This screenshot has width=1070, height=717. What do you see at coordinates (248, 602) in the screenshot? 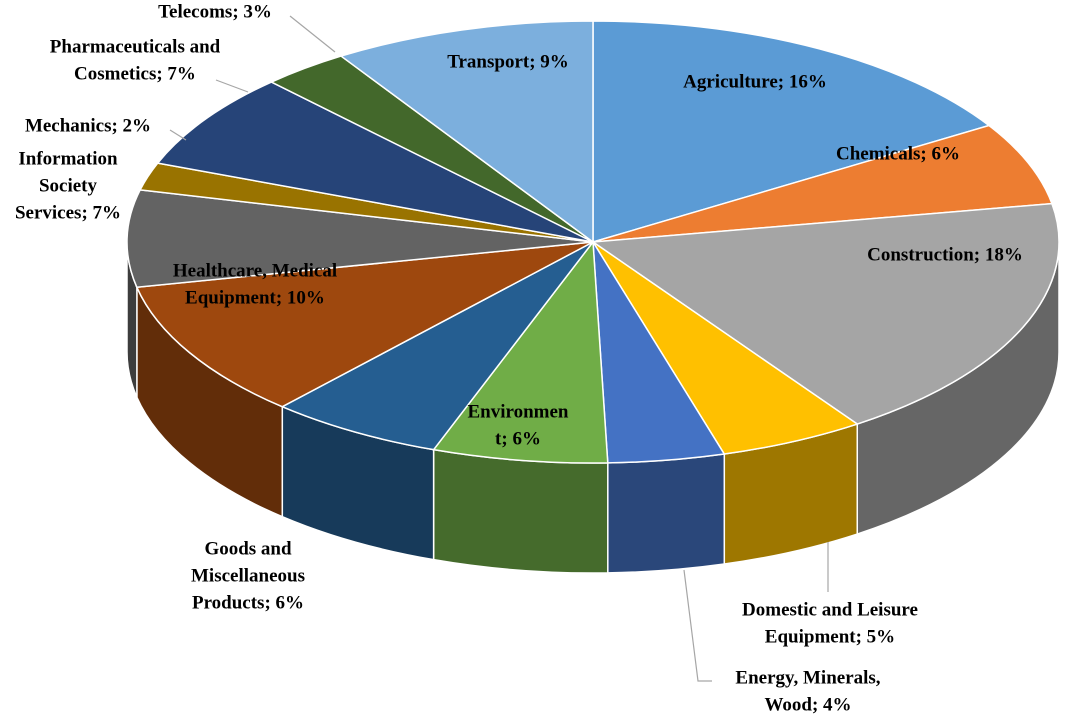
I see `data-label: Products; 6%` at bounding box center [248, 602].